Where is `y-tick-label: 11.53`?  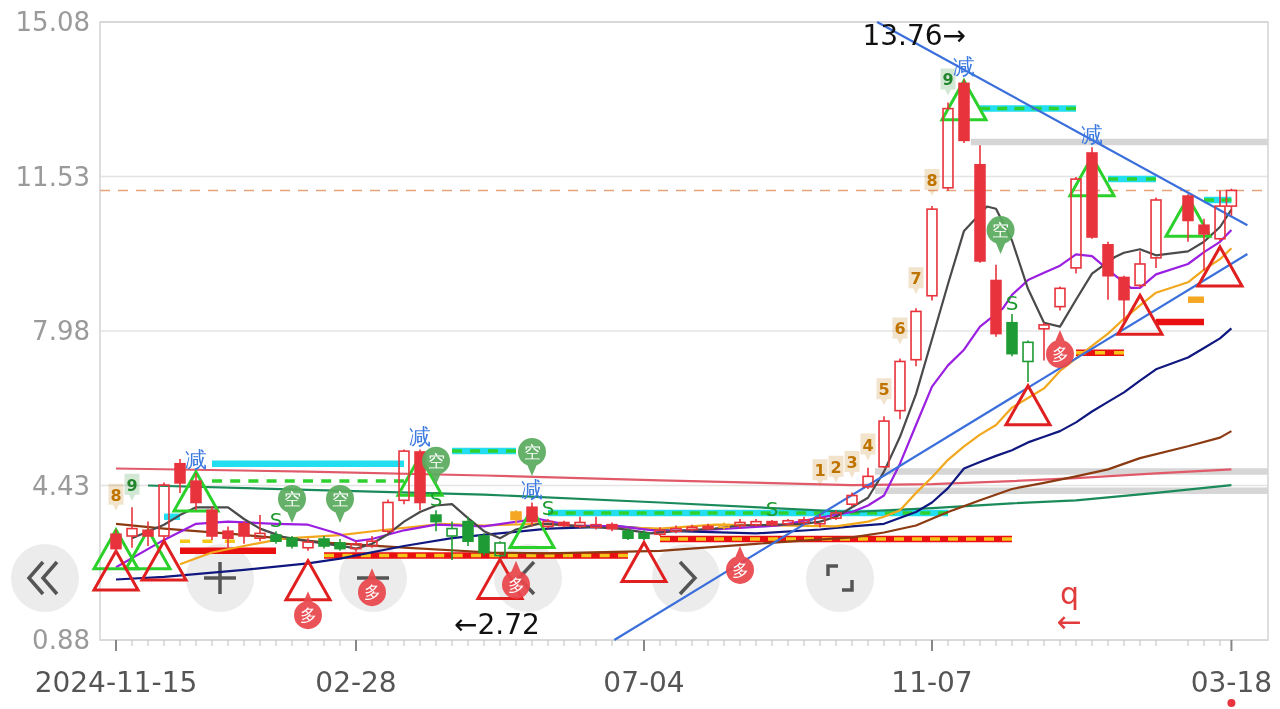 y-tick-label: 11.53 is located at coordinates (52, 176).